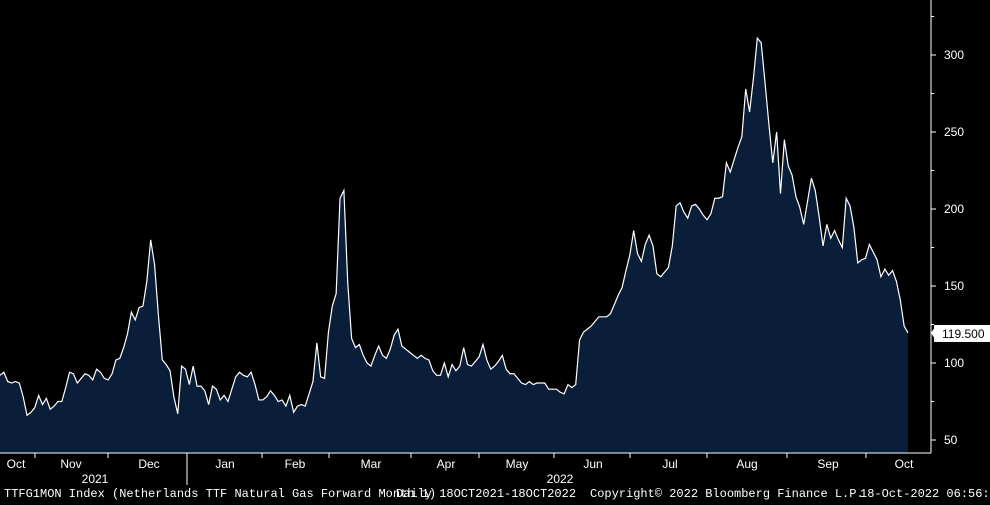  Describe the element at coordinates (560, 478) in the screenshot. I see `x-year-label: 2022` at that location.